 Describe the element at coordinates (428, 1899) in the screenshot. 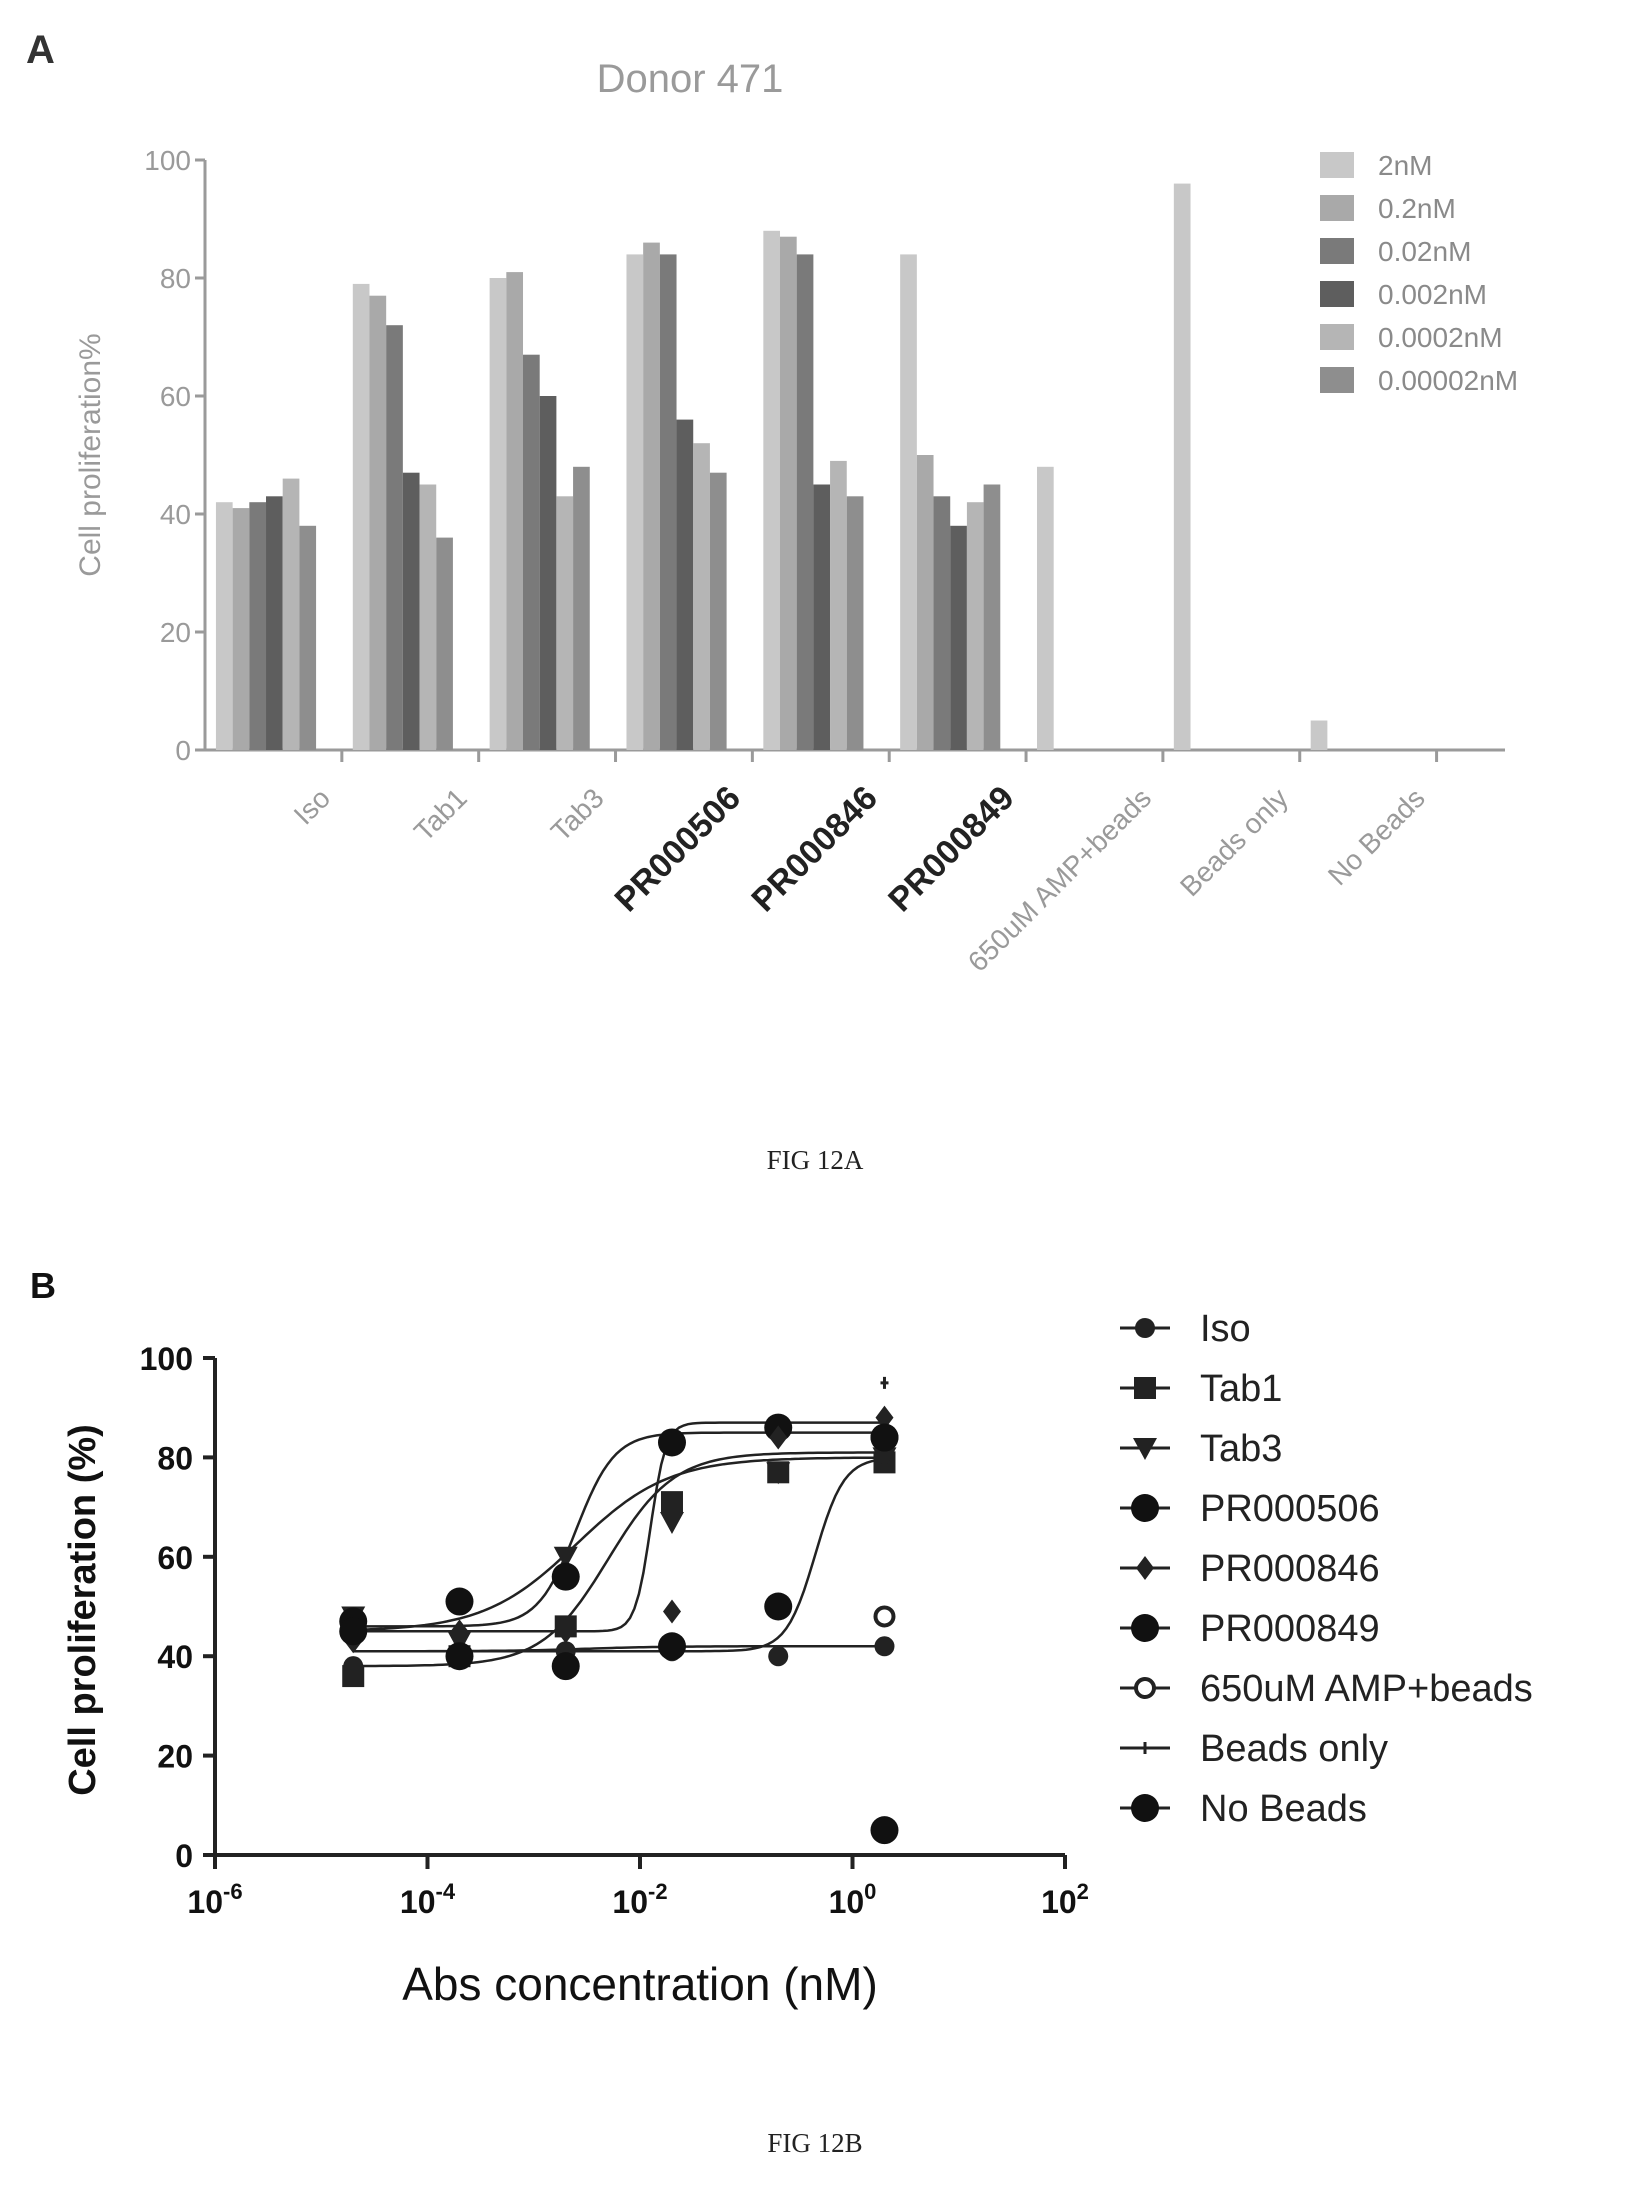

I see `x-tick-label: 10⁻⁴` at that location.